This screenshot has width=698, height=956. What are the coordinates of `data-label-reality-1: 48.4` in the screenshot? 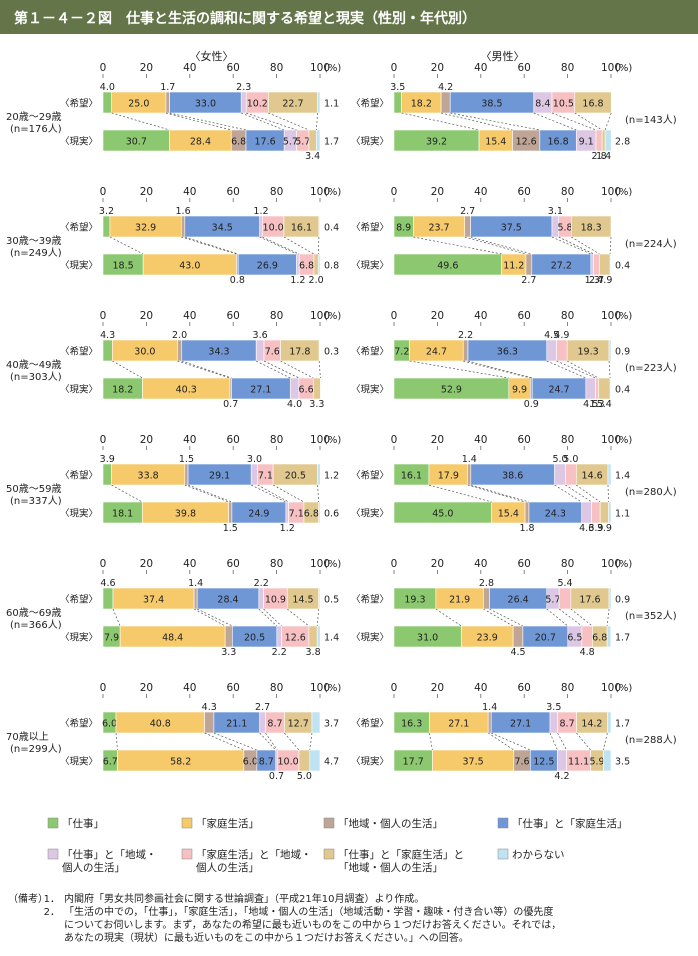 It's located at (172, 638).